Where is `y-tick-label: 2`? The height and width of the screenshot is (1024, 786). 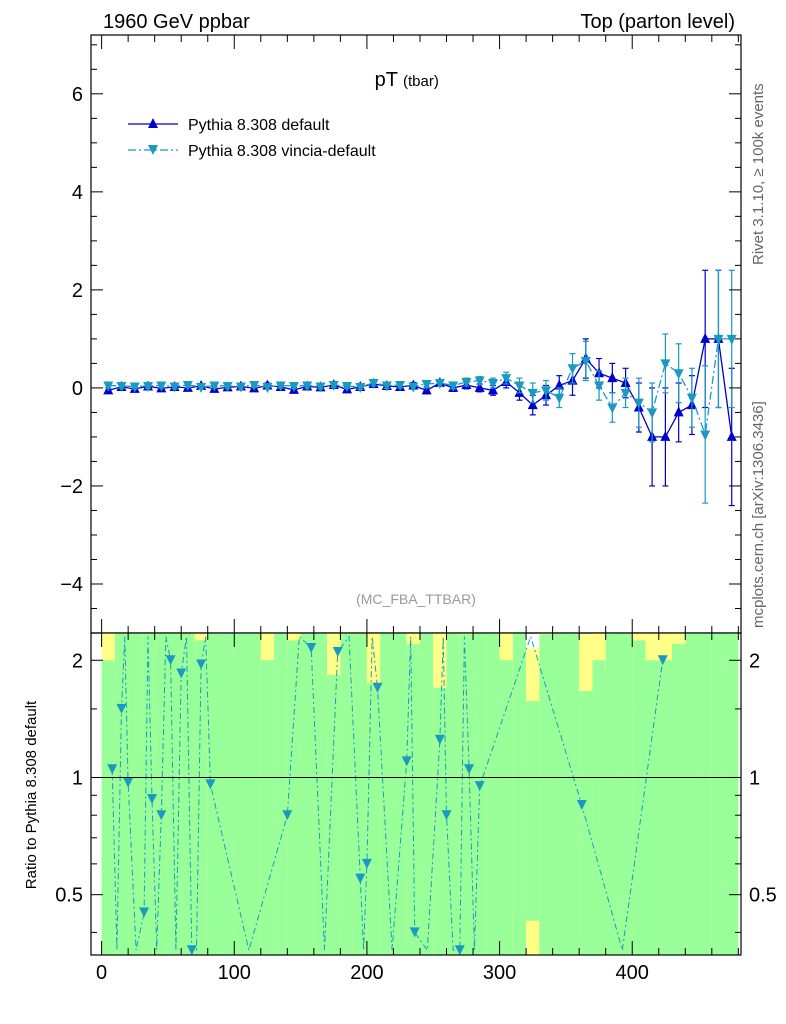
y-tick-label: 2 is located at coordinates (77, 291).